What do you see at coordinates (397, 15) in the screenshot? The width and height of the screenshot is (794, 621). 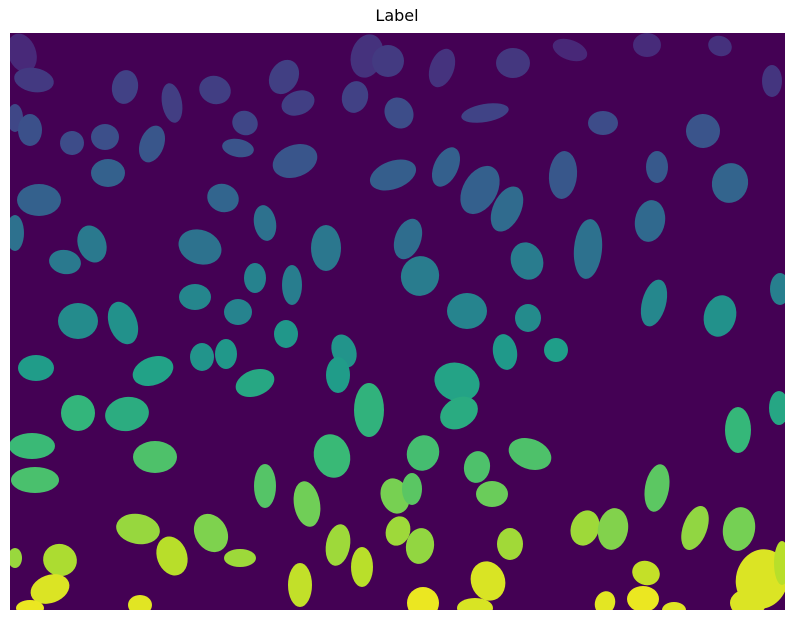 I see `plot-title: Label` at bounding box center [397, 15].